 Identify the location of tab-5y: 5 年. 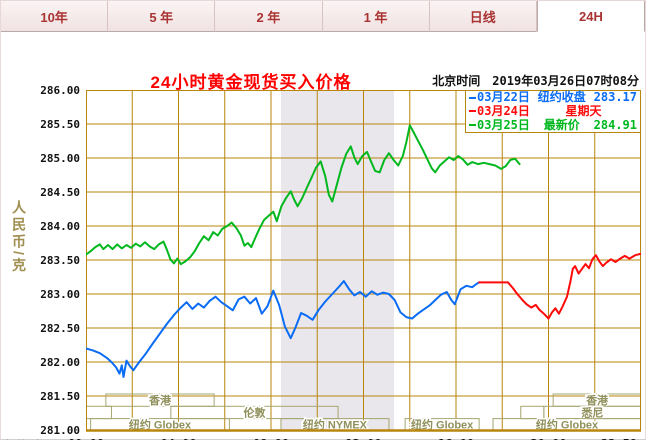
(162, 16).